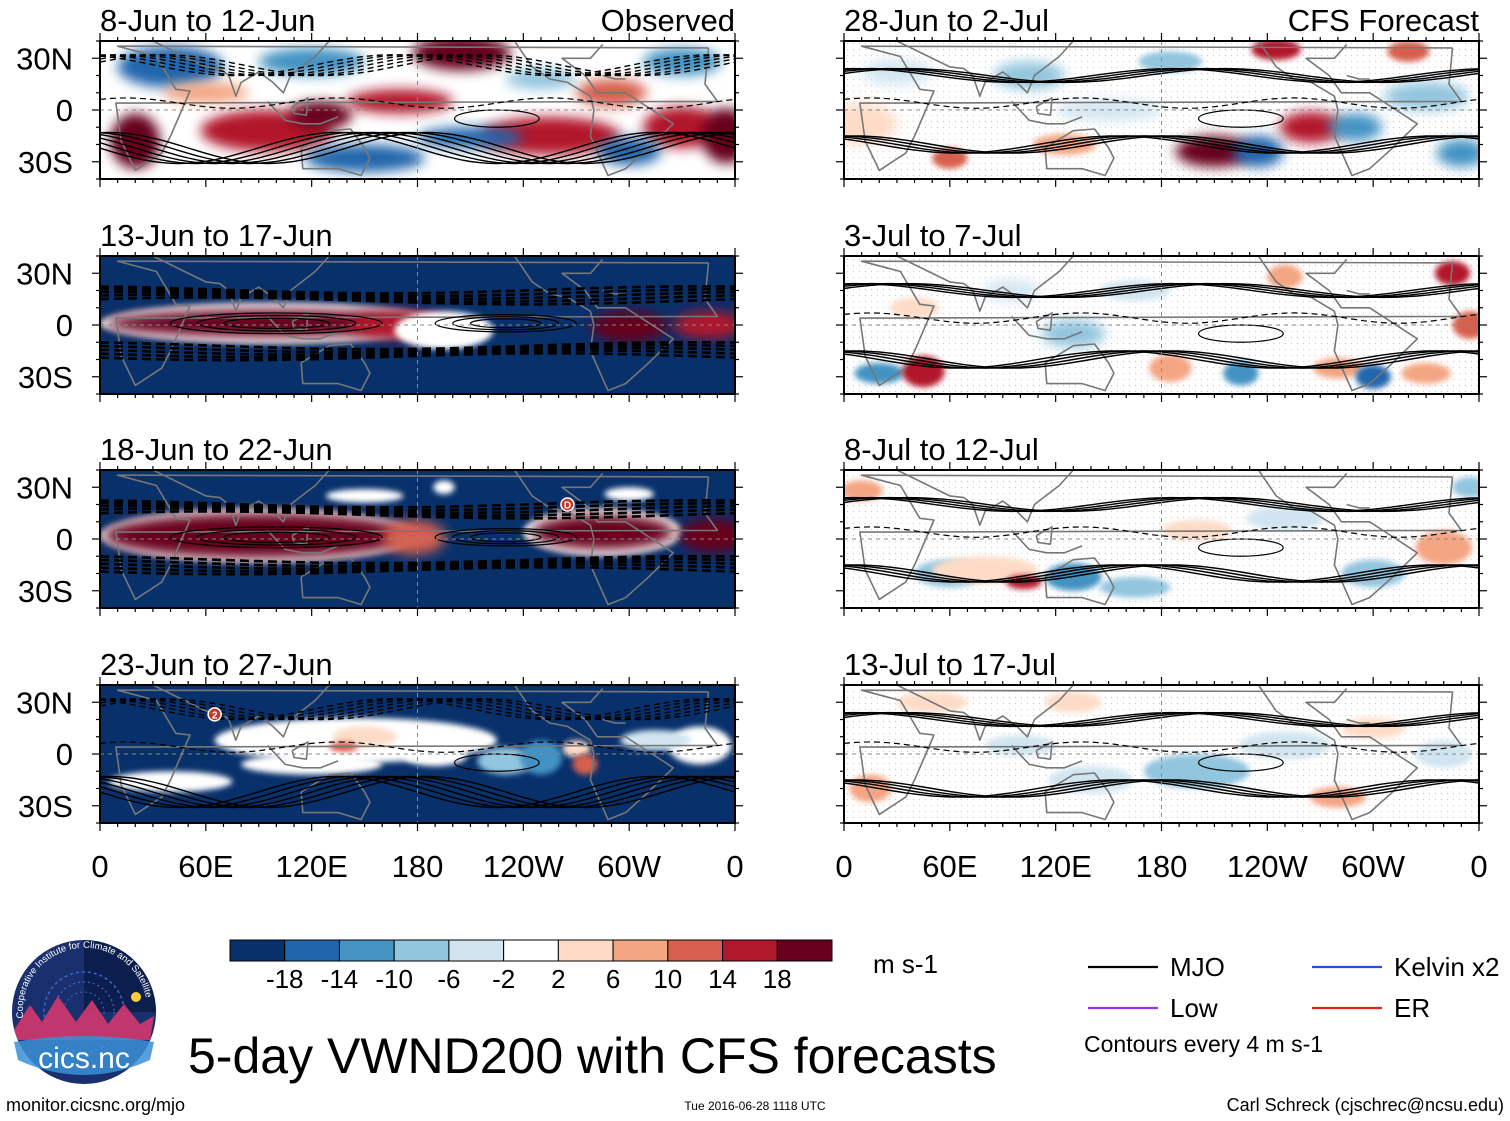 The height and width of the screenshot is (1121, 1510). Describe the element at coordinates (667, 979) in the screenshot. I see `colorbar-label: 10` at that location.